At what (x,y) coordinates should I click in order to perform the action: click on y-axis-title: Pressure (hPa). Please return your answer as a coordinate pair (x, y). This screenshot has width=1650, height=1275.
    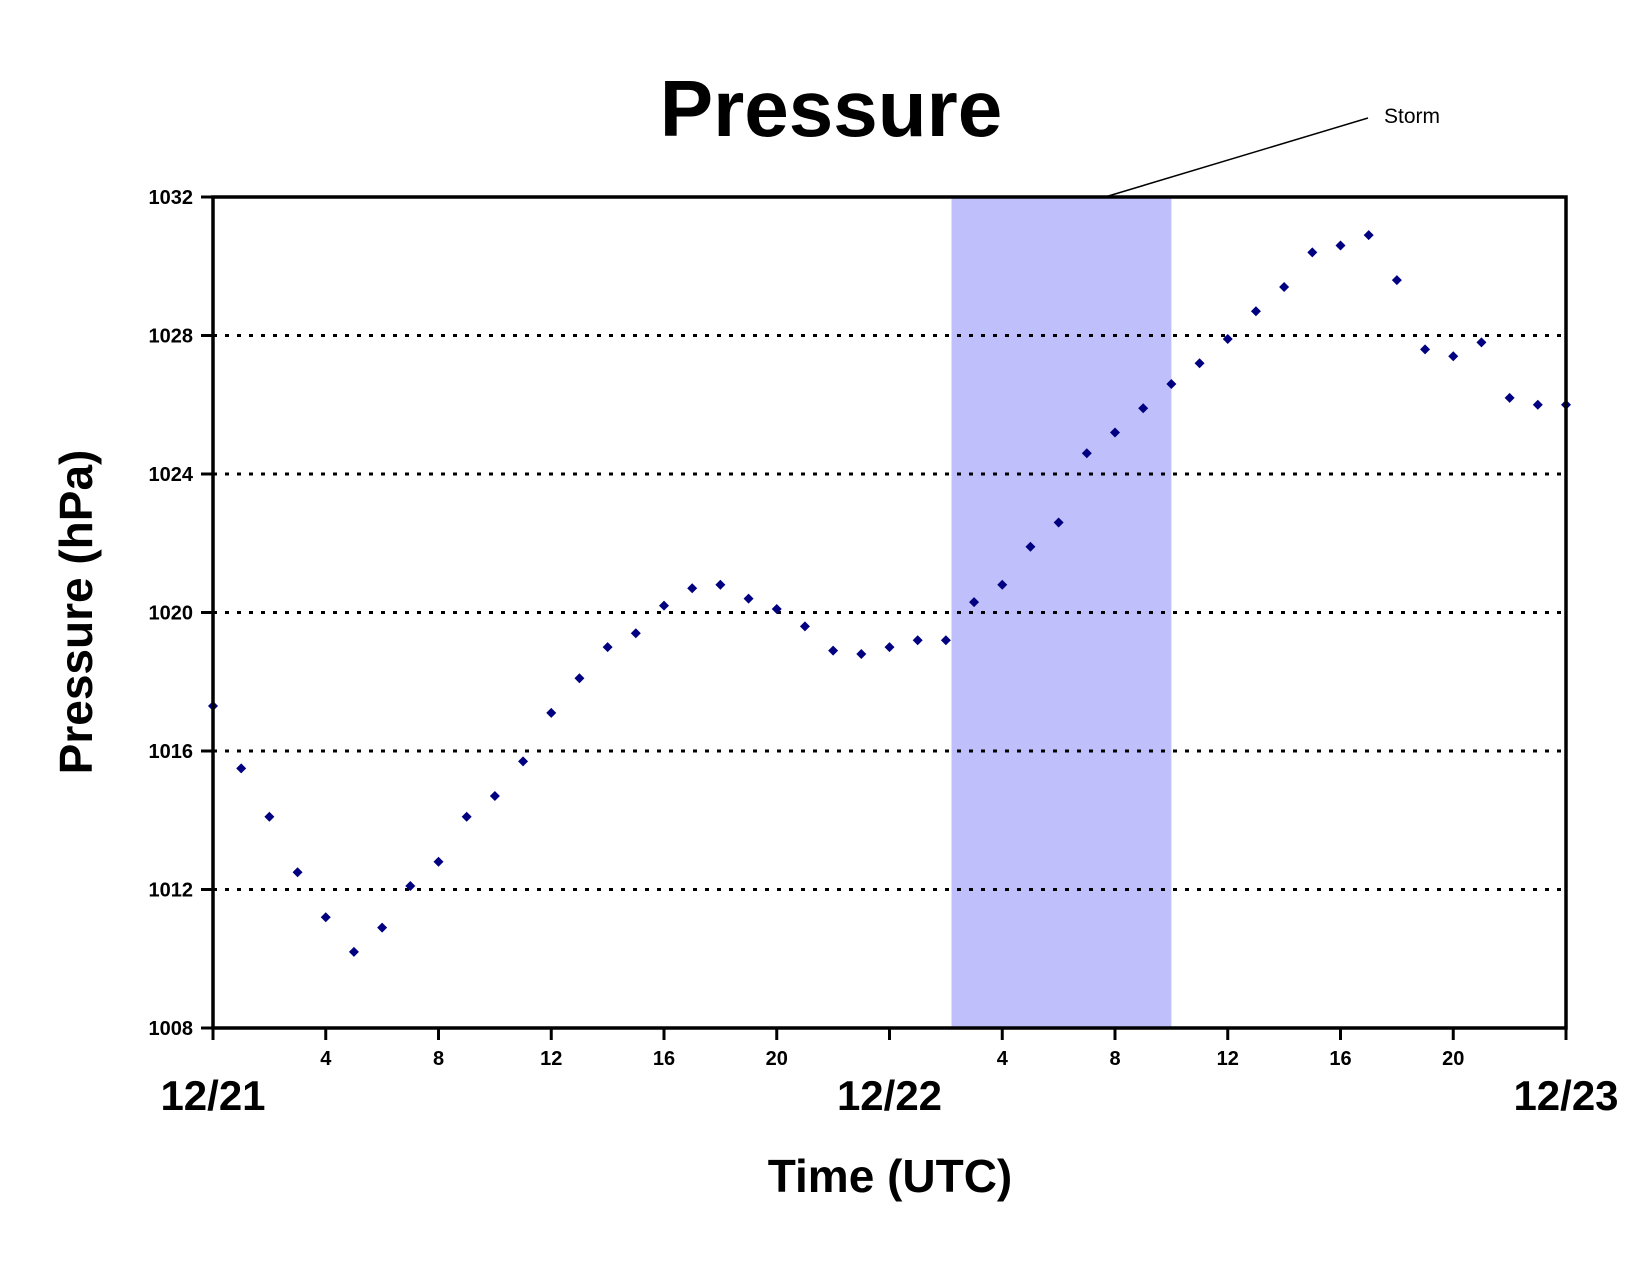
    Looking at the image, I should click on (76, 612).